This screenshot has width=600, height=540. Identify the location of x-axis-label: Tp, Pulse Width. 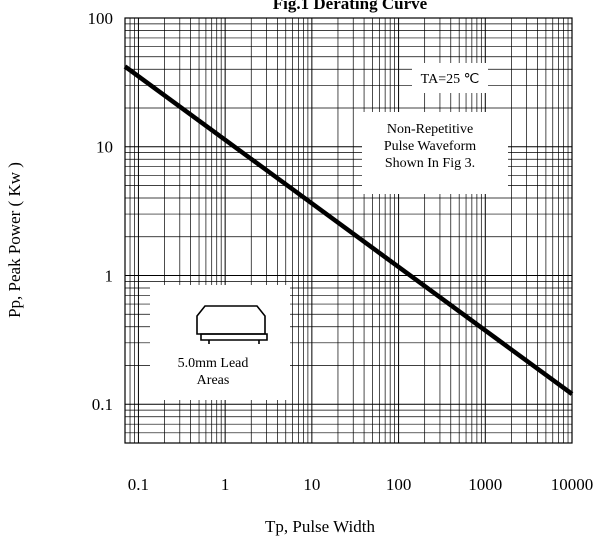
(320, 526).